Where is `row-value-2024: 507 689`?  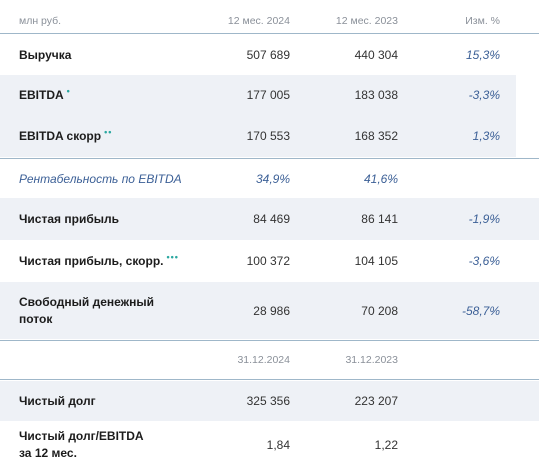
row-value-2024: 507 689 is located at coordinates (268, 55).